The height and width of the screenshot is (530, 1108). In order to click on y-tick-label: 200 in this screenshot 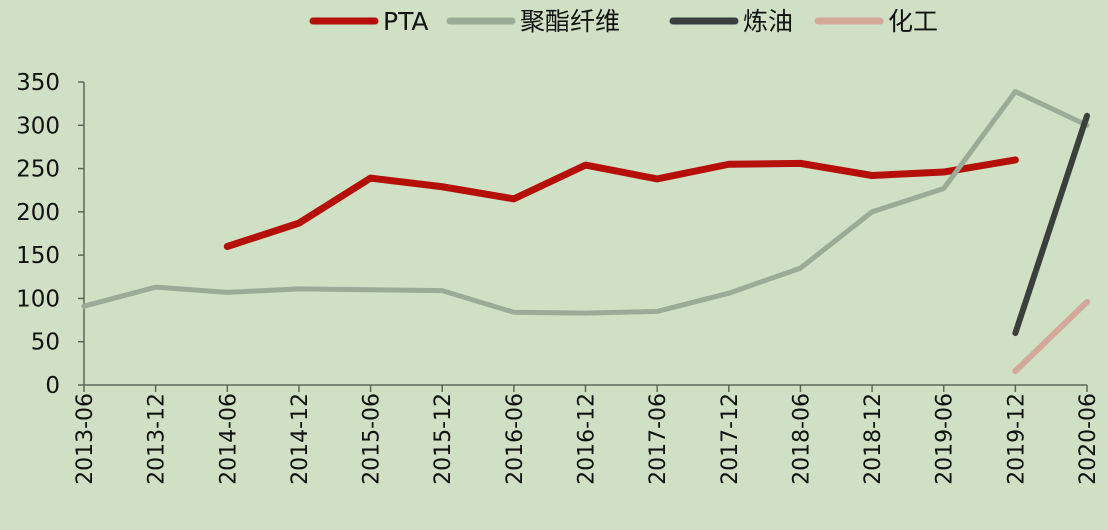, I will do `click(38, 213)`.